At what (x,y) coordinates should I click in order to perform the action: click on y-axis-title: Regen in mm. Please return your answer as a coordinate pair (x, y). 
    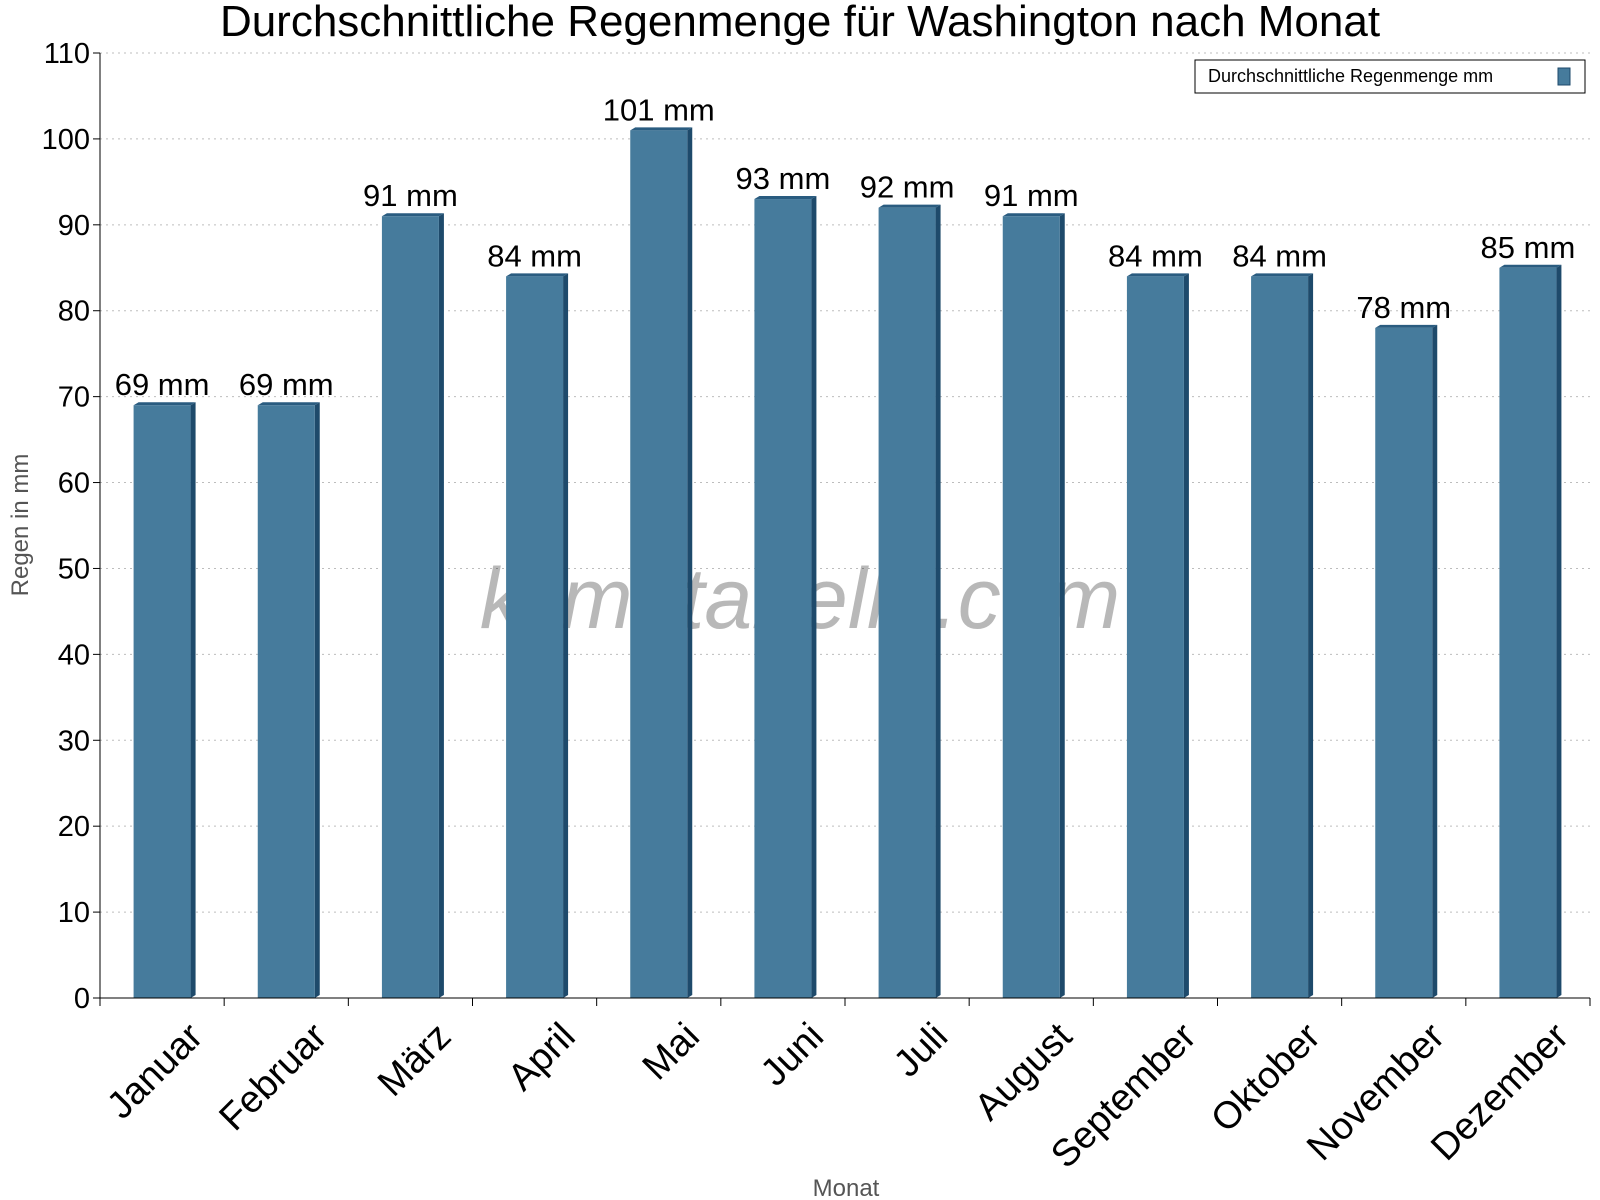
    Looking at the image, I should click on (20, 525).